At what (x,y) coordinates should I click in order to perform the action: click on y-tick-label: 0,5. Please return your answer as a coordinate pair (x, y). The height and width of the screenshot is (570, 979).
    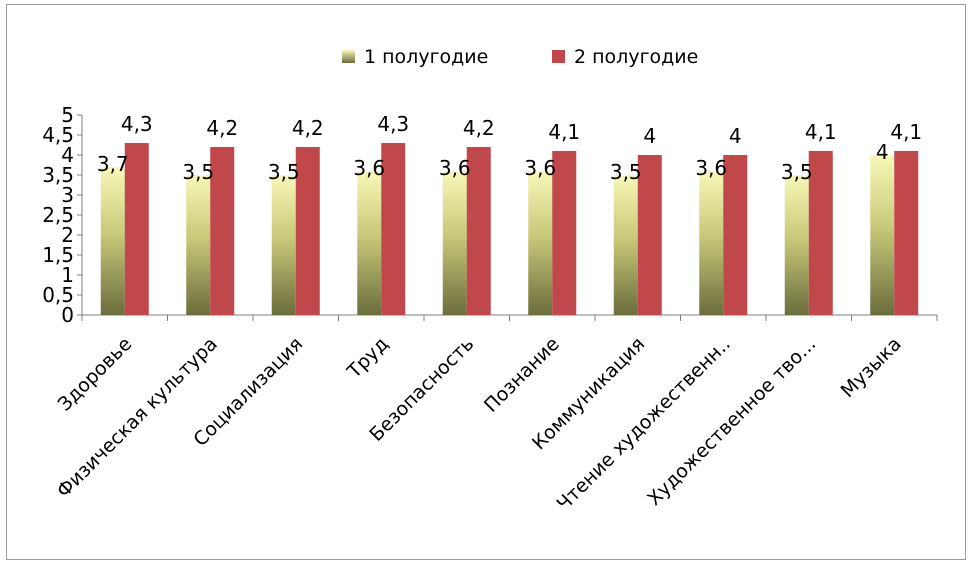
    Looking at the image, I should click on (58, 295).